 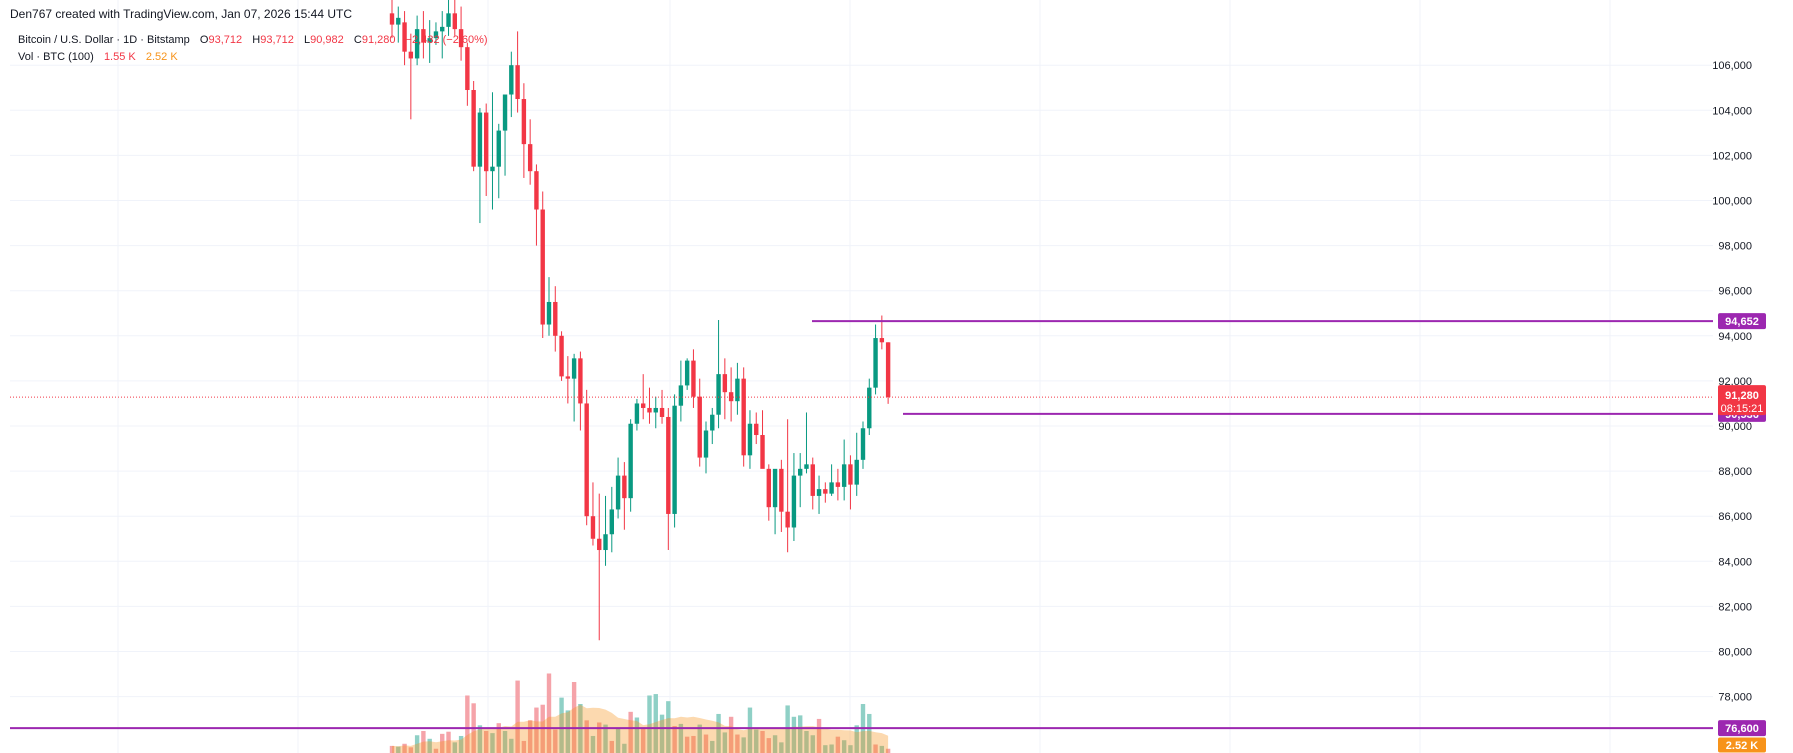 I want to click on volume-legend: Vol · BTC (100) 1.55 K 2.52 K, so click(x=98, y=57).